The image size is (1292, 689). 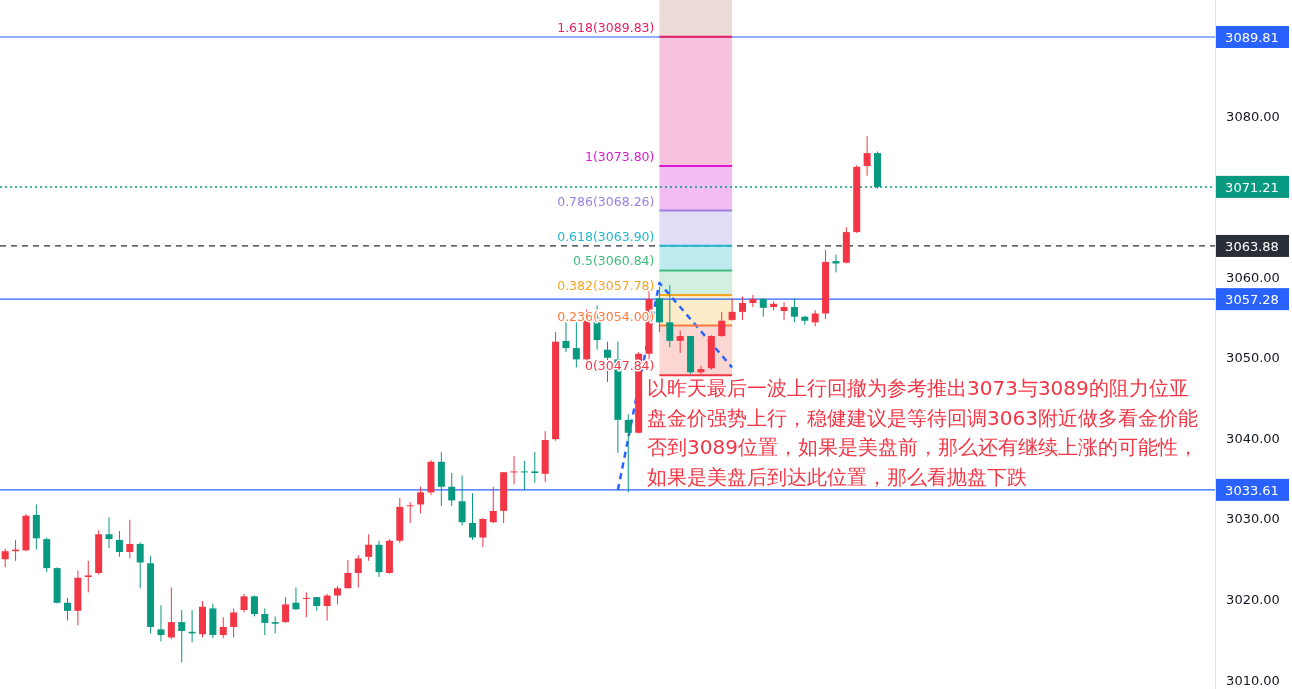 What do you see at coordinates (1253, 680) in the screenshot?
I see `y-tick-label: 3010.00` at bounding box center [1253, 680].